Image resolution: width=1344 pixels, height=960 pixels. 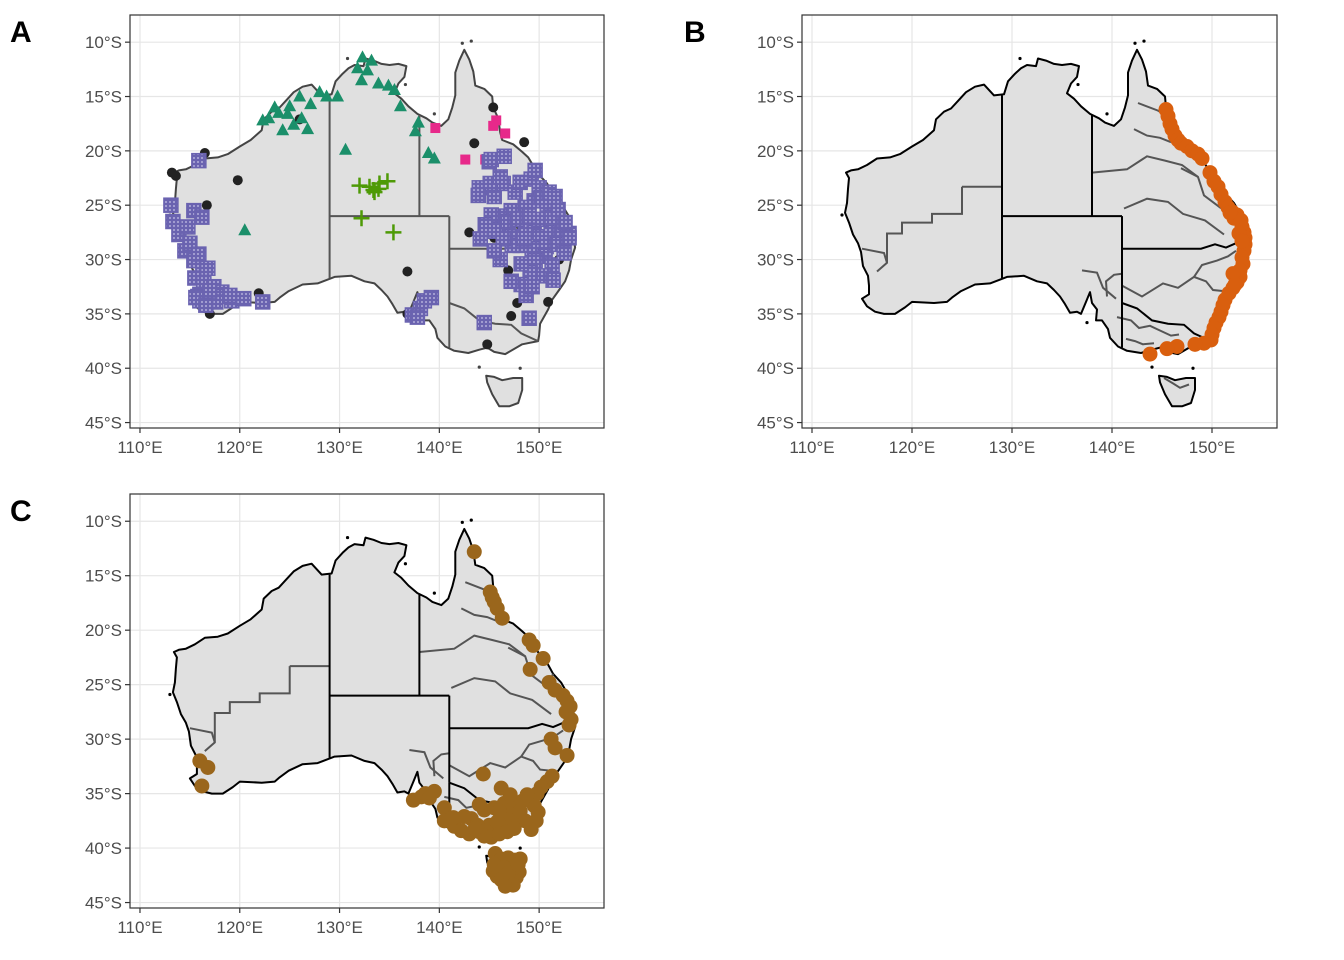 What do you see at coordinates (103, 368) in the screenshot?
I see `y-tick-label: 40°S` at bounding box center [103, 368].